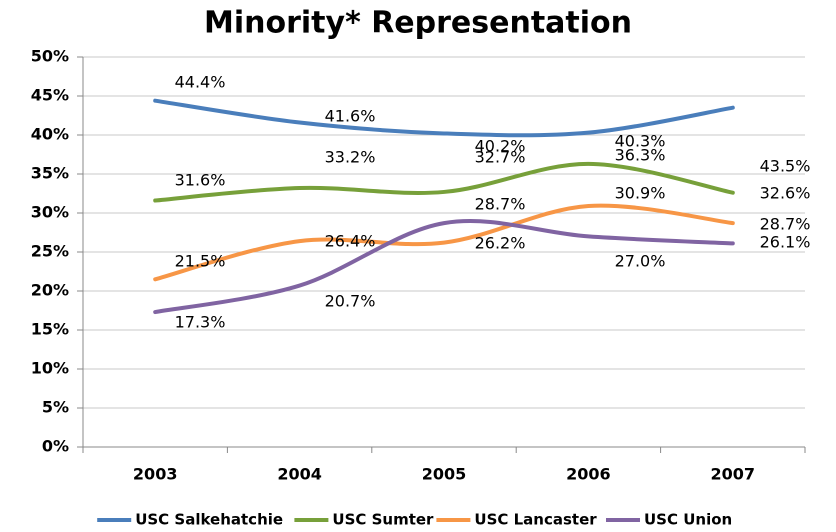 This screenshot has width=836, height=532. Describe the element at coordinates (50, 56) in the screenshot. I see `y-tick-label: 50%` at that location.